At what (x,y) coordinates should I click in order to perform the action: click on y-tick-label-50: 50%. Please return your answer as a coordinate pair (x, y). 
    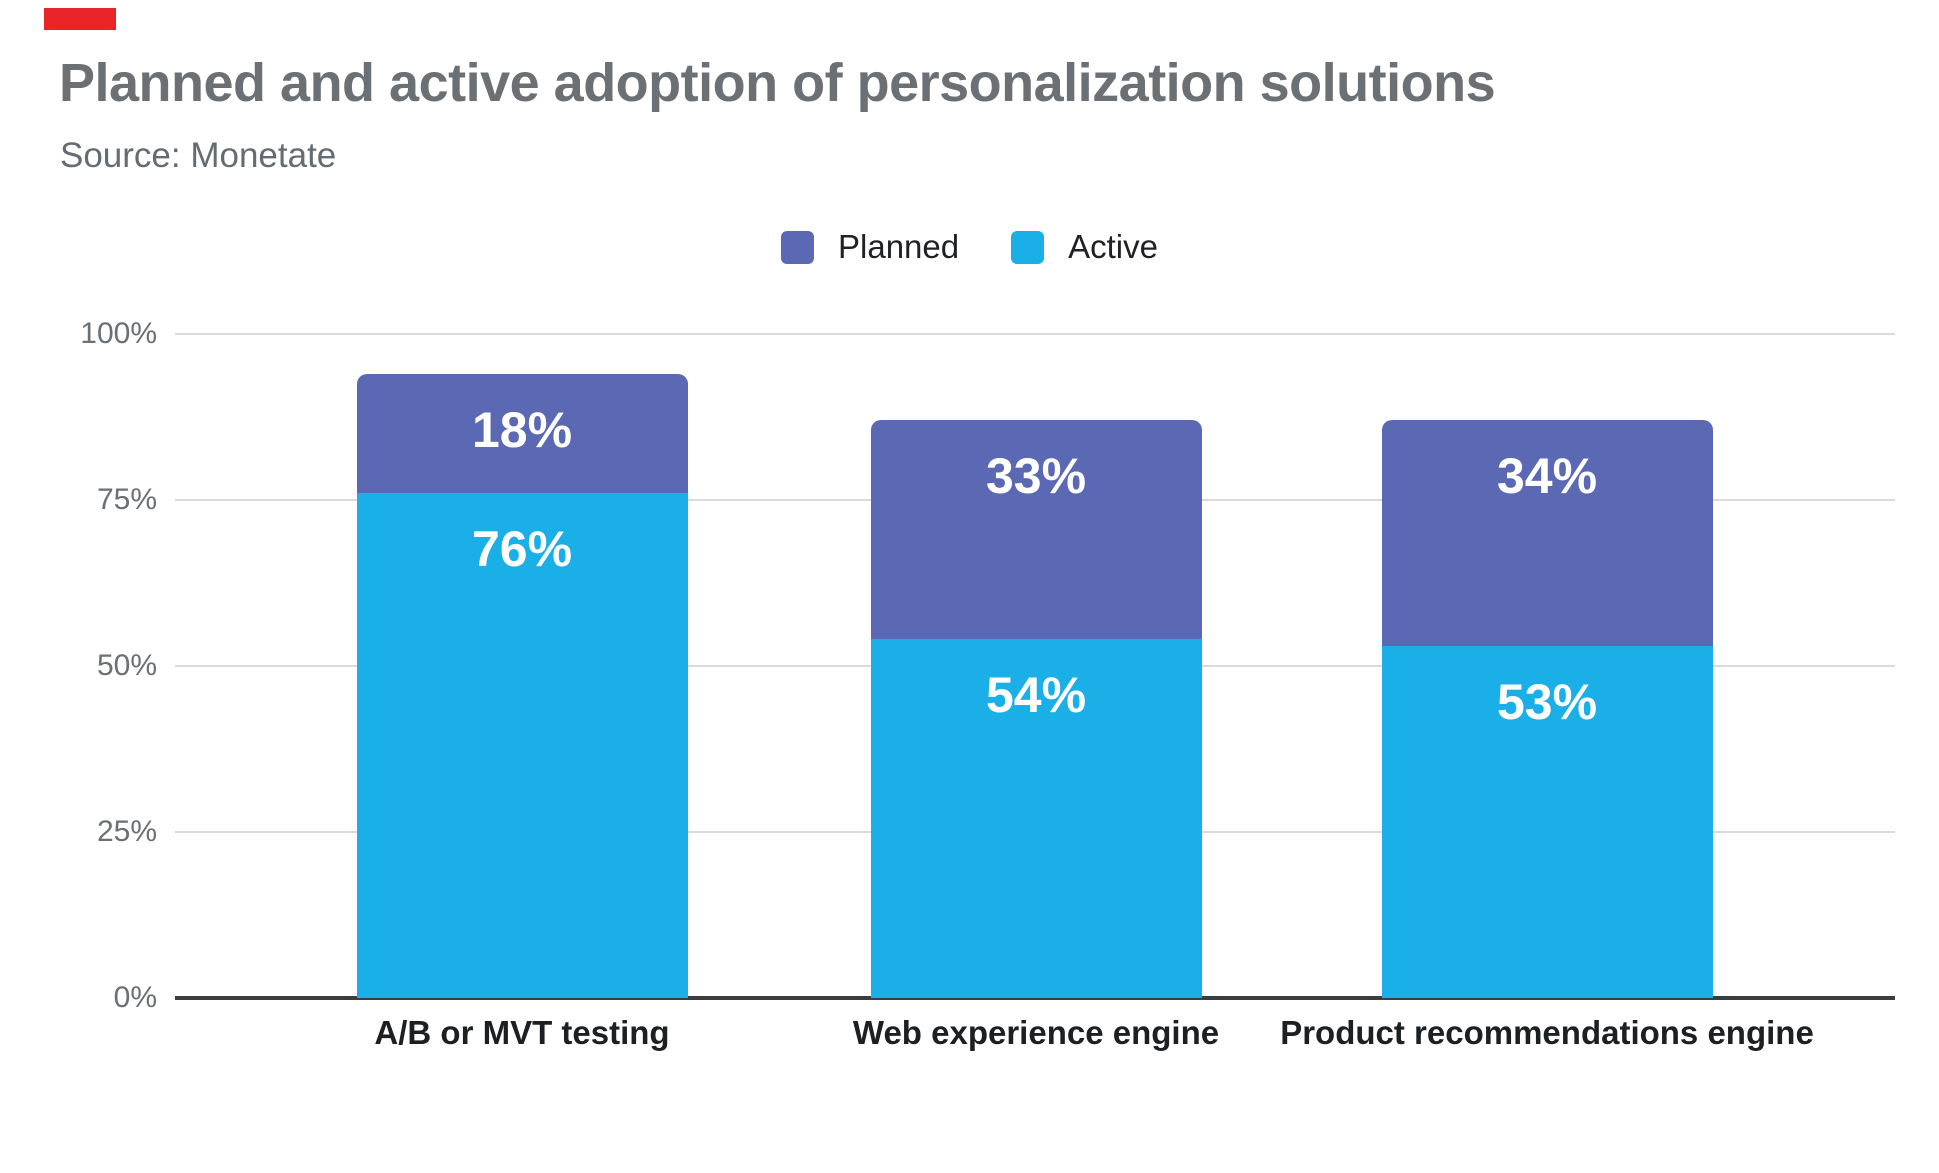
    Looking at the image, I should click on (126, 665).